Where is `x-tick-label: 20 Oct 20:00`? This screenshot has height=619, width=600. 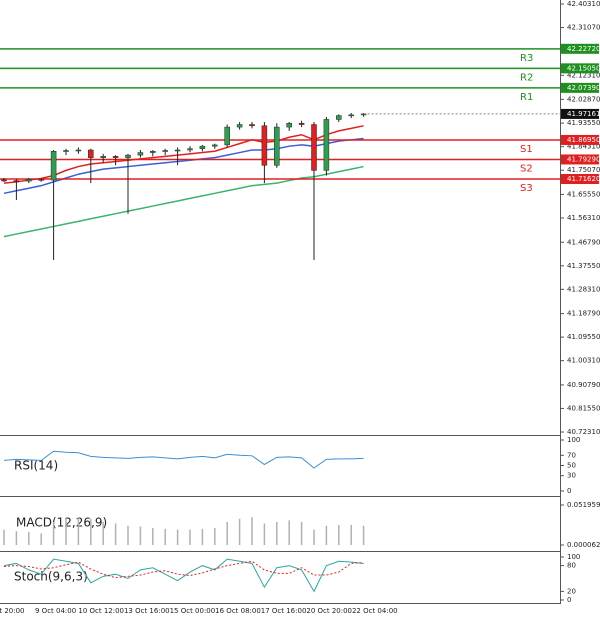
x-tick-label: 20 Oct 20:00 is located at coordinates (329, 611).